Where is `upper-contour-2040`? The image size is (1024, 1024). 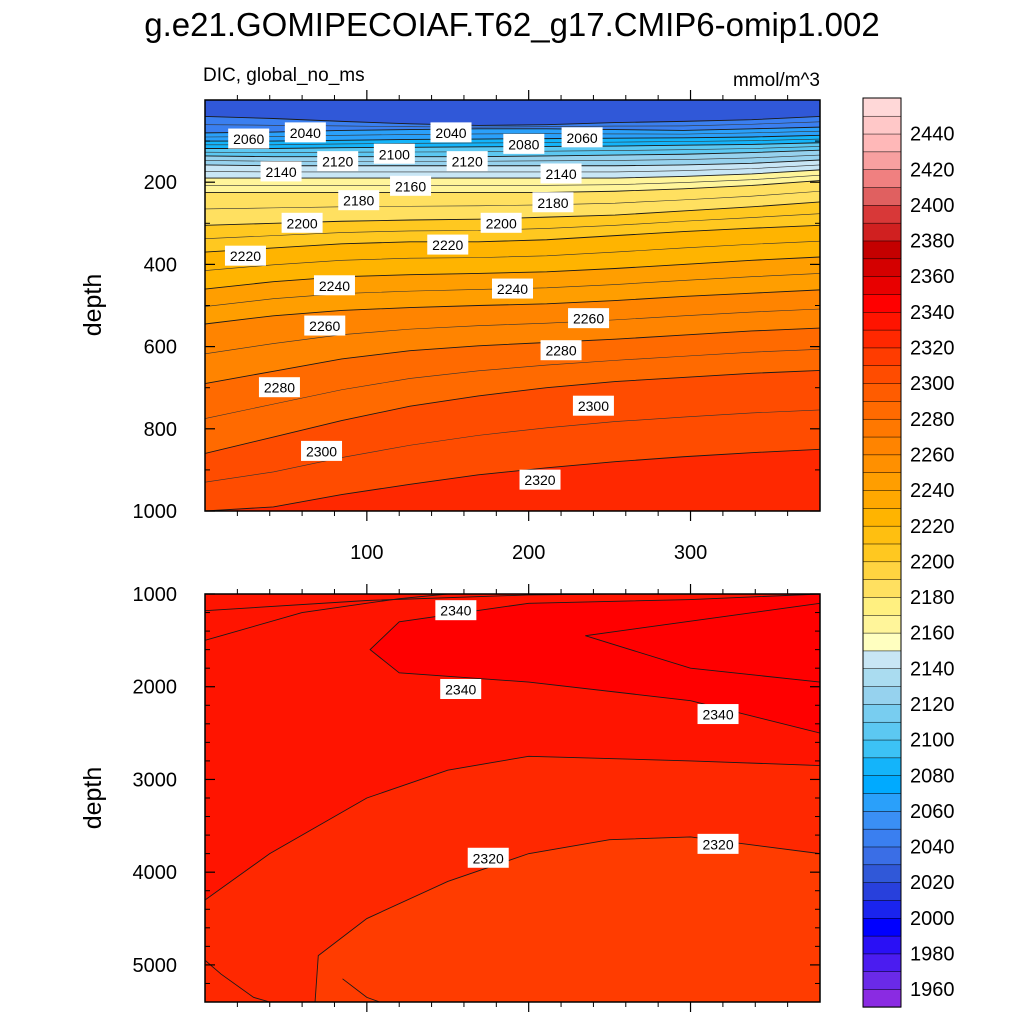
upper-contour-2040 is located at coordinates (512, 120).